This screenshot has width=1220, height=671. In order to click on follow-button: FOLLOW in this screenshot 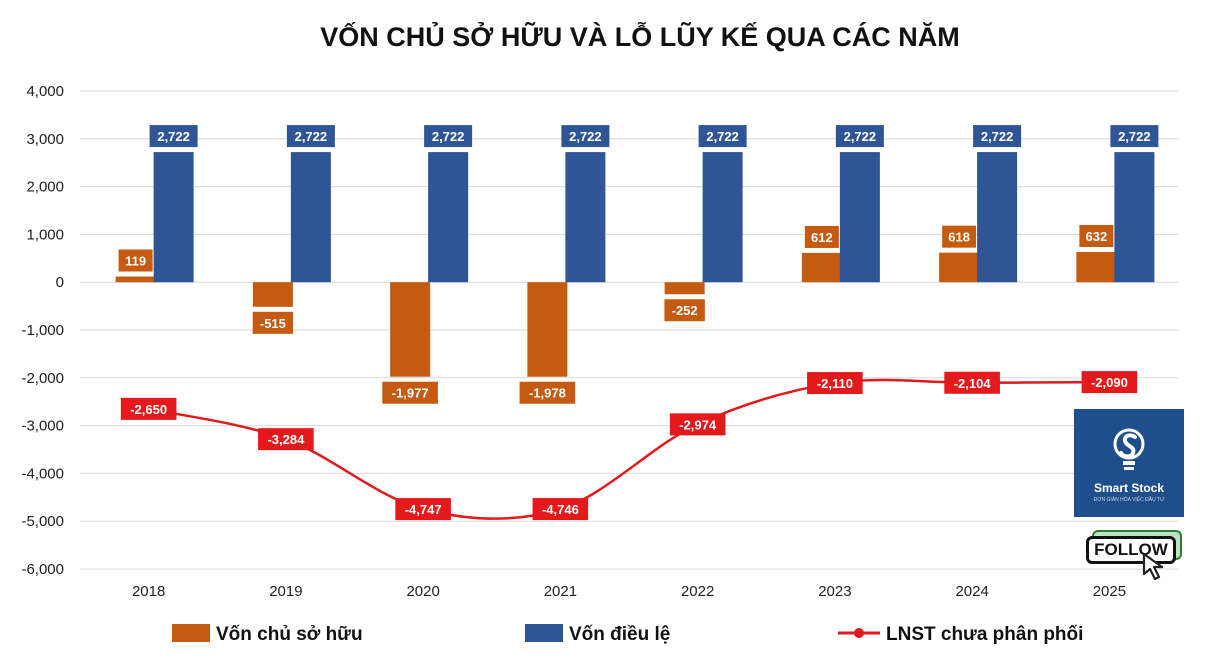, I will do `click(1131, 555)`.